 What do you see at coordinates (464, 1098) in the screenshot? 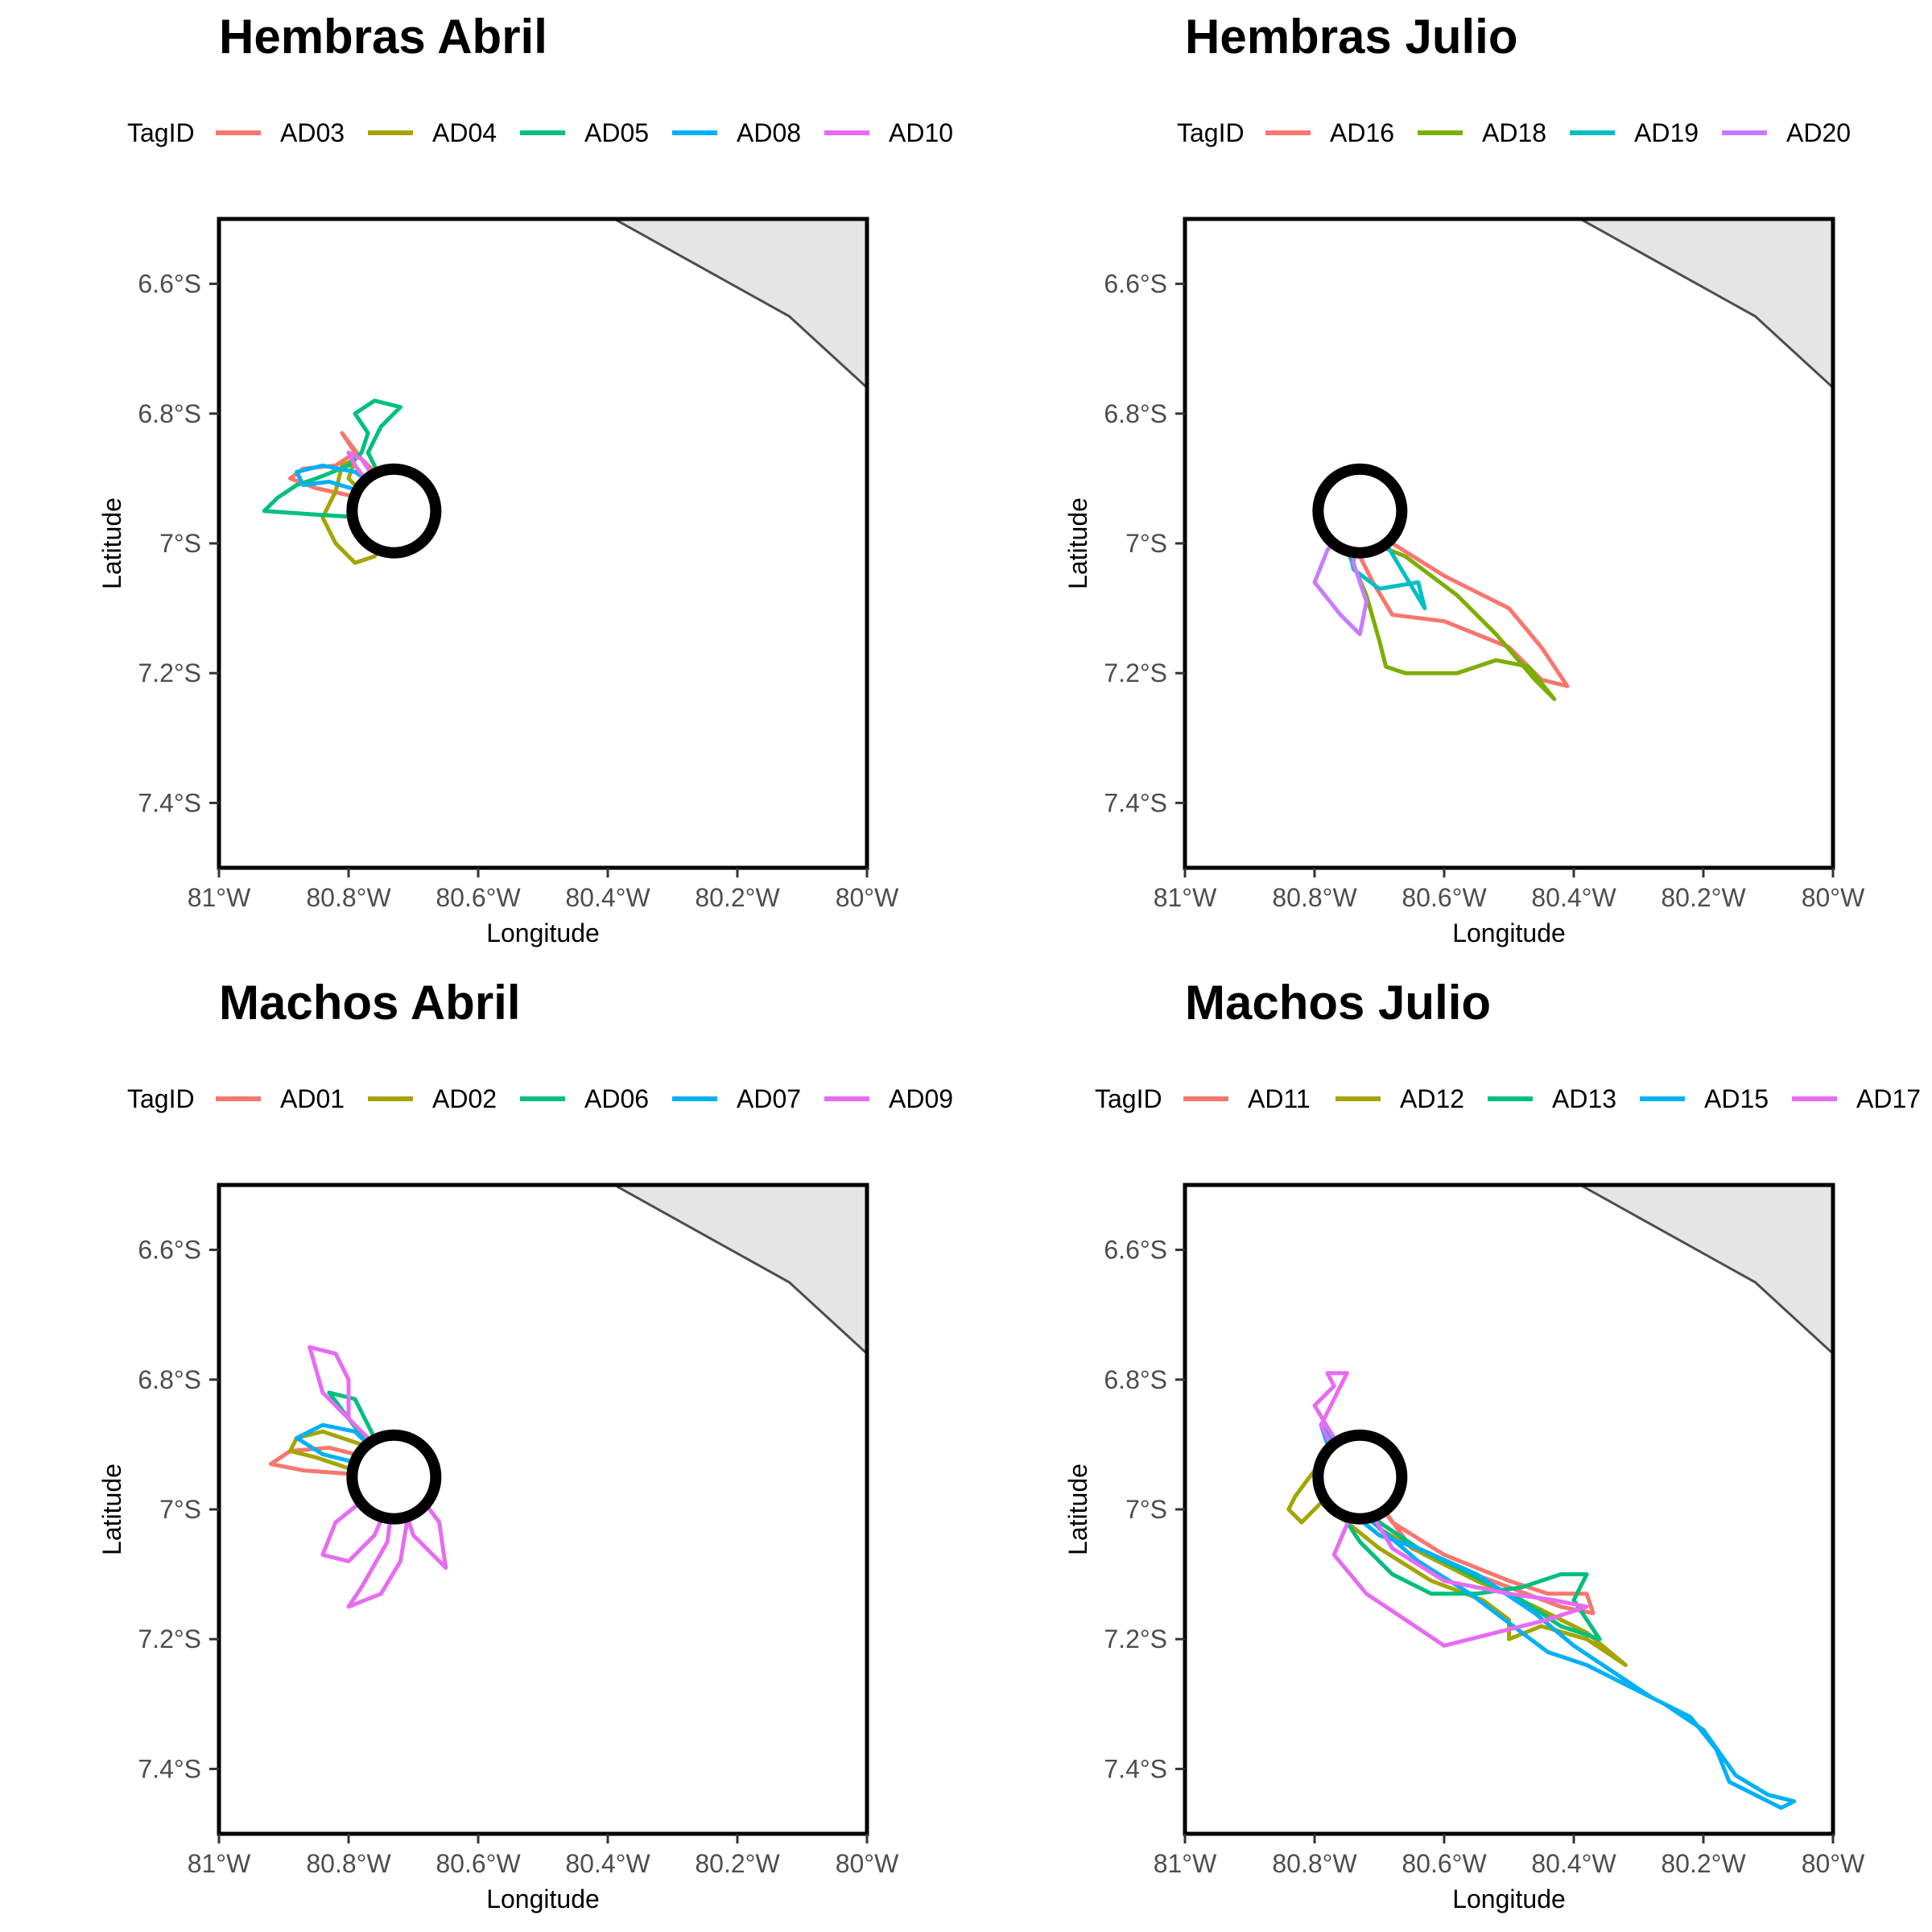
I see `legend-label-ad02: AD02` at bounding box center [464, 1098].